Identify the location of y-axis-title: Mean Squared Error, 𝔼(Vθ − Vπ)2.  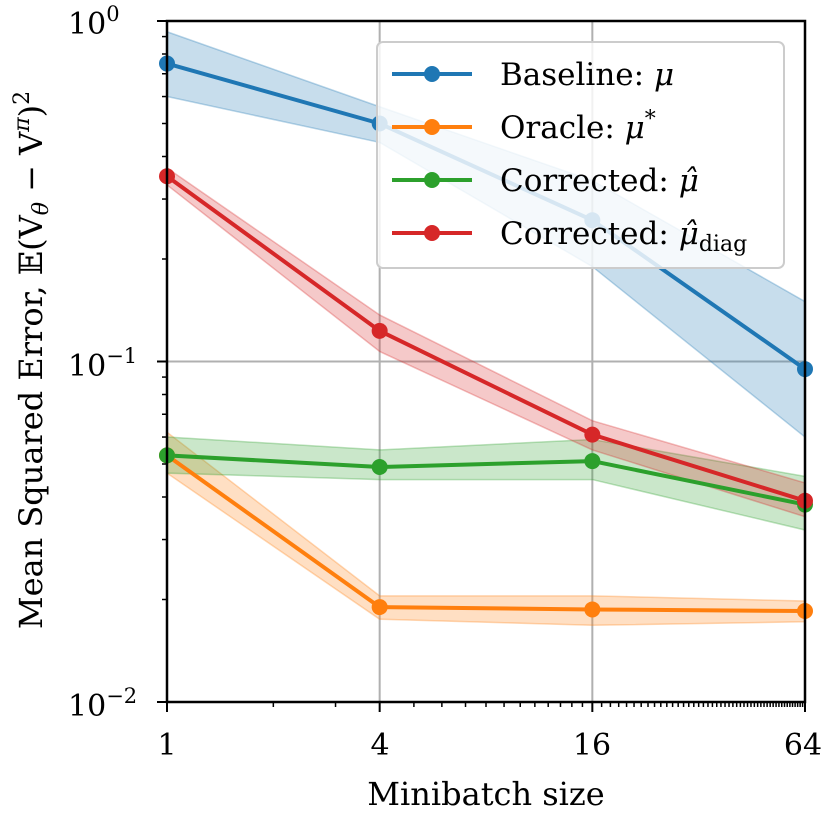
(32, 360).